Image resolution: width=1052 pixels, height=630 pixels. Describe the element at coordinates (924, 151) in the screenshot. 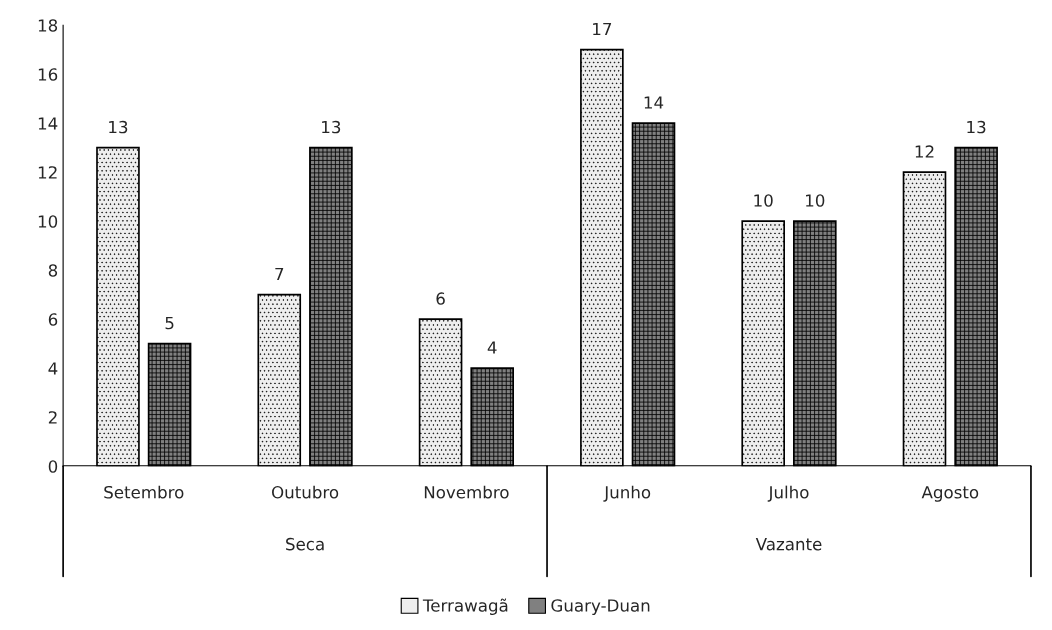

I see `data-label: 12` at that location.